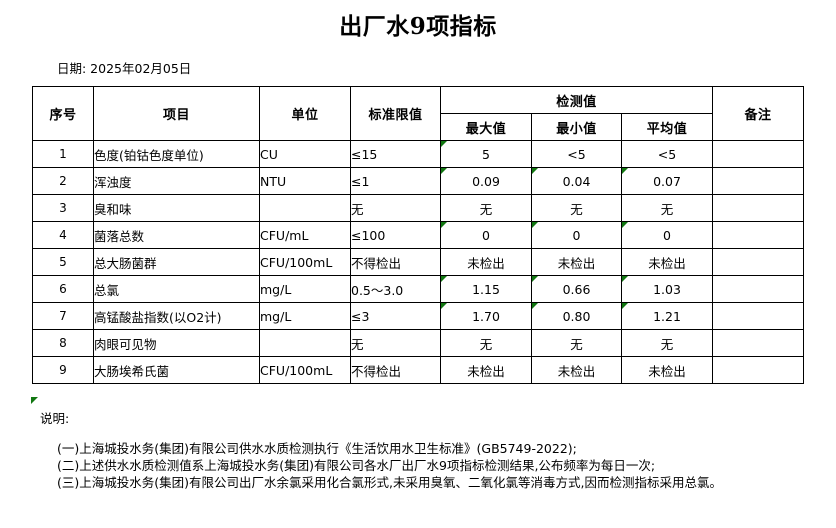 This screenshot has width=836, height=528. What do you see at coordinates (305, 316) in the screenshot?
I see `cell-unit: mg/L` at bounding box center [305, 316].